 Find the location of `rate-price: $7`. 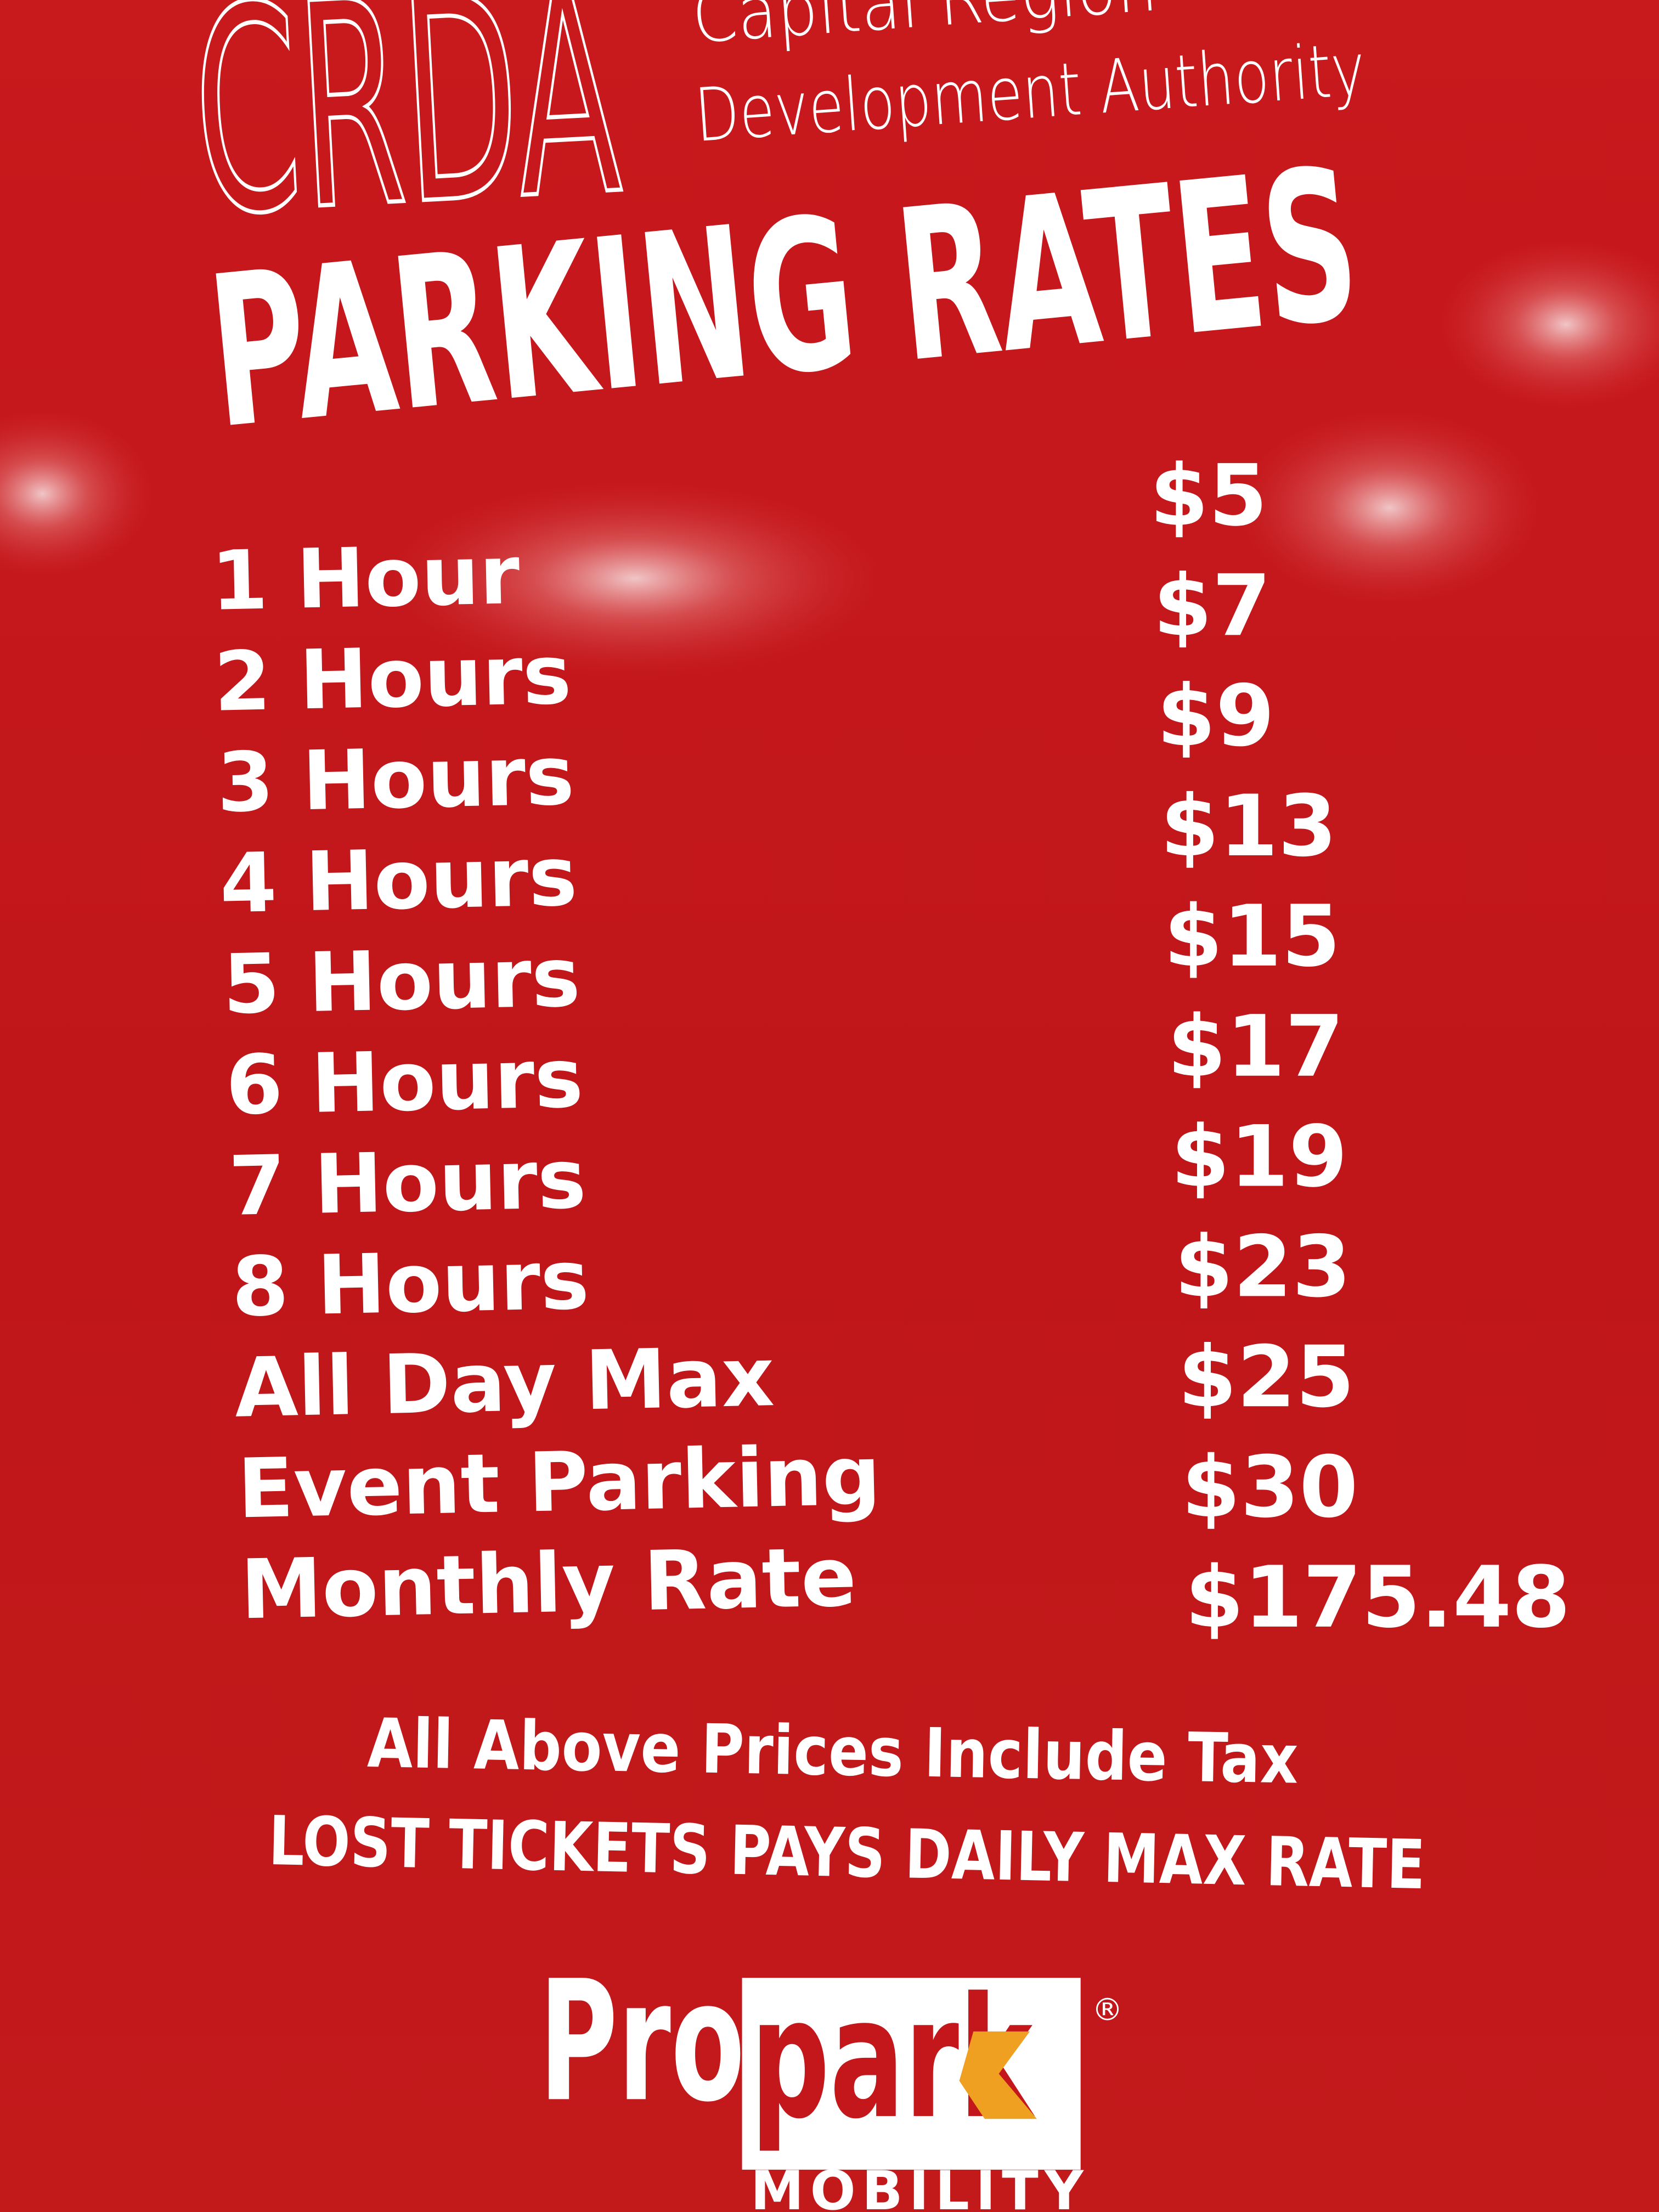

rate-price: $7 is located at coordinates (1212, 606).